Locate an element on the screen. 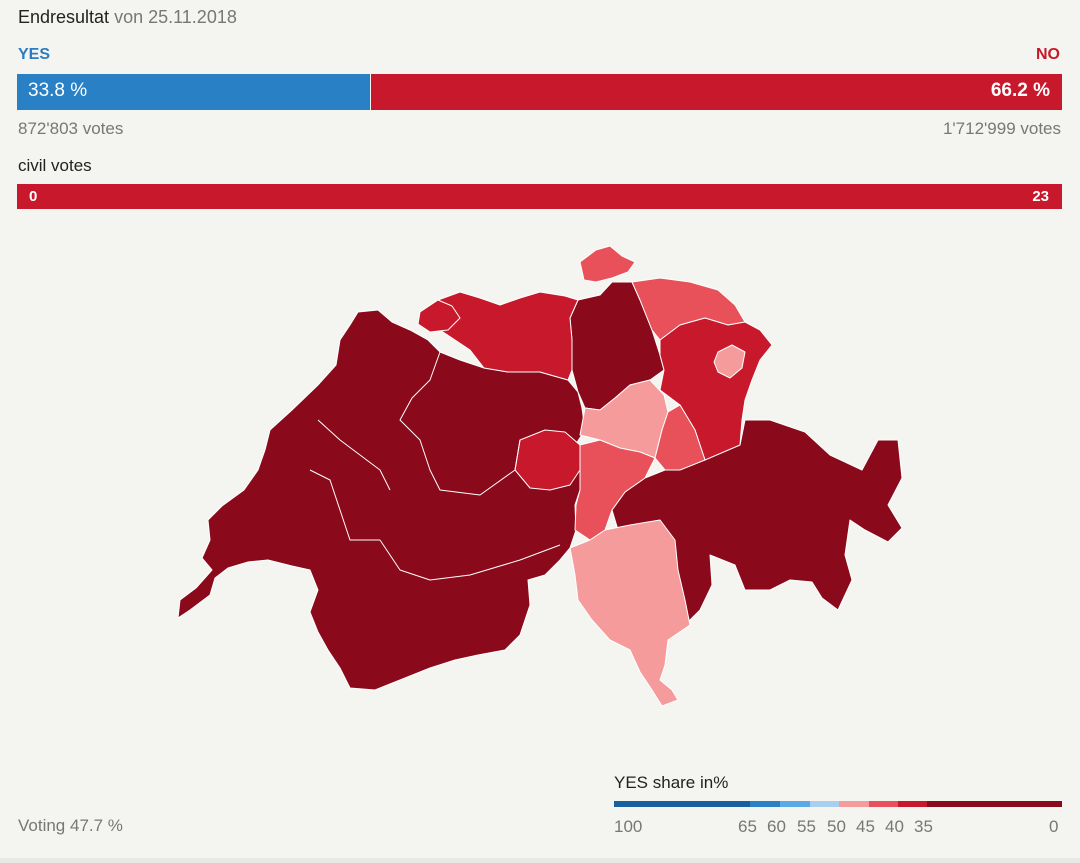  civil-no-count: 23 is located at coordinates (1040, 196).